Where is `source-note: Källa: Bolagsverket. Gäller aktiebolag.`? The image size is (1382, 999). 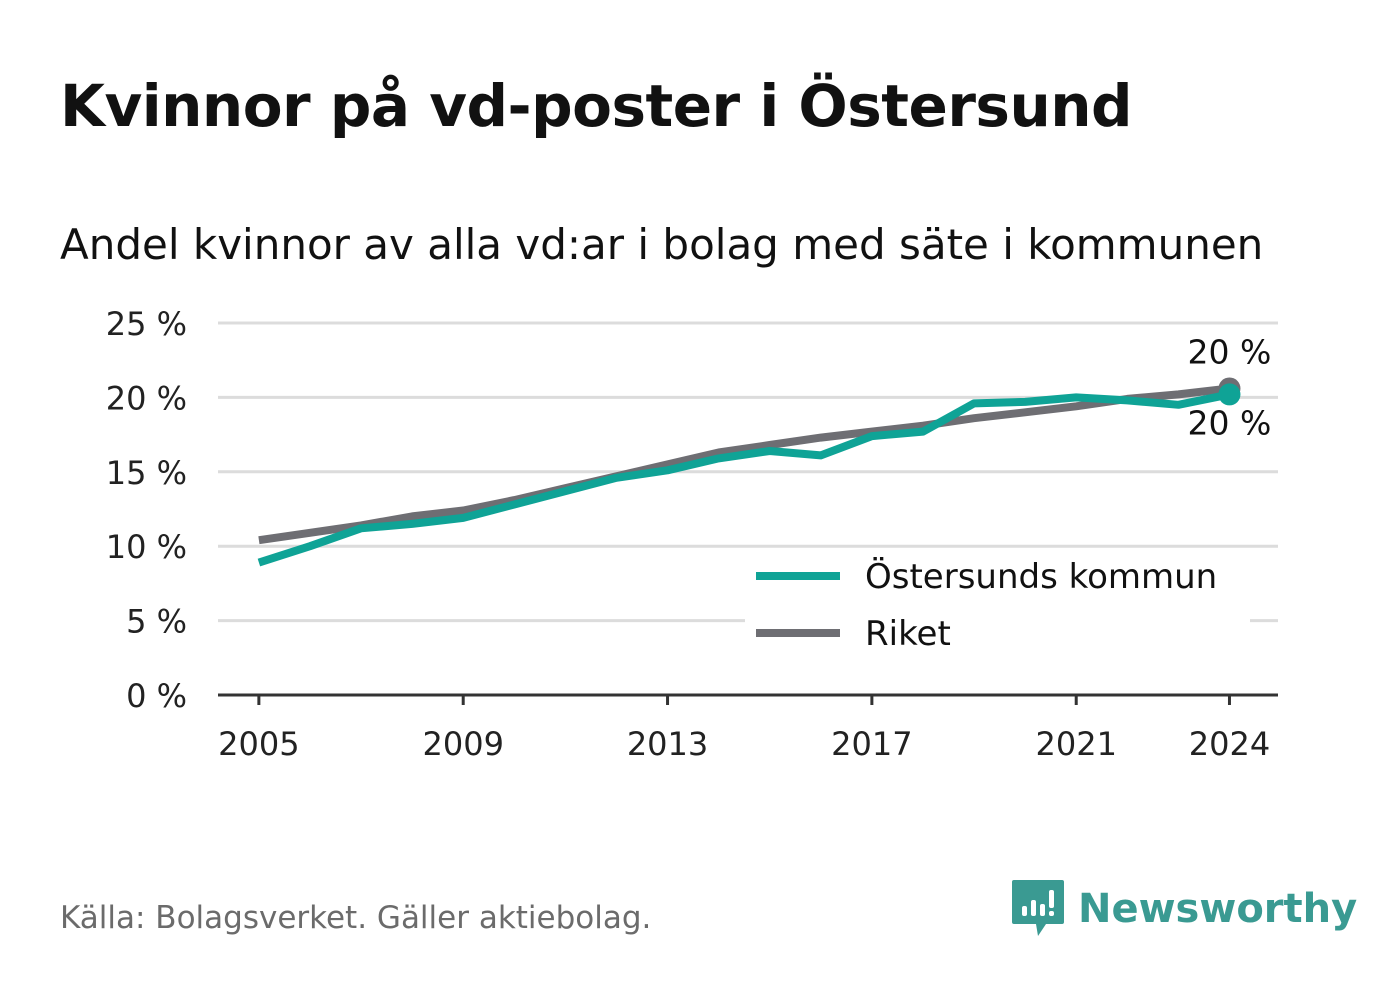 source-note: Källa: Bolagsverket. Gäller aktiebolag. is located at coordinates (356, 918).